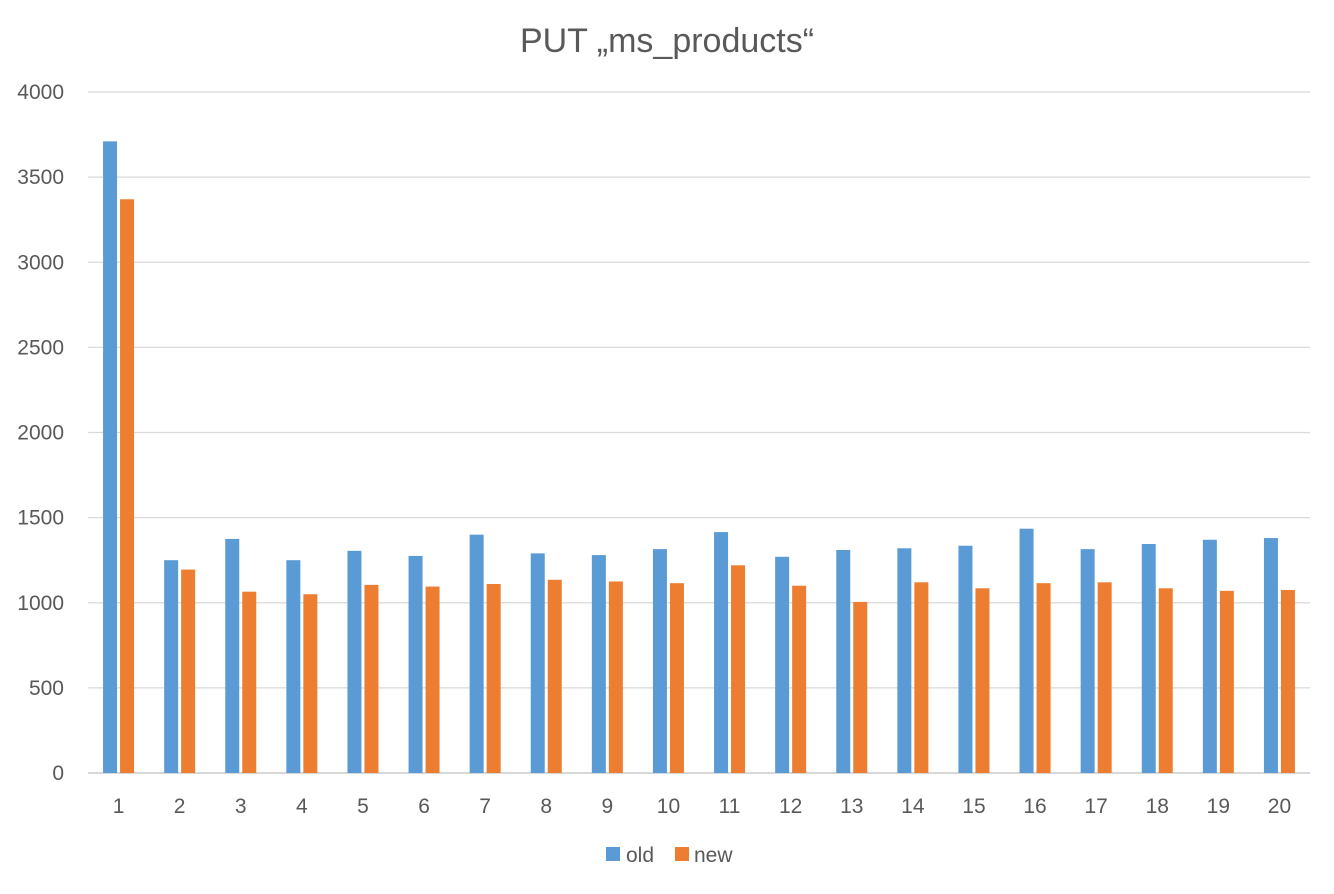  I want to click on x-tick-label: 17, so click(1095, 806).